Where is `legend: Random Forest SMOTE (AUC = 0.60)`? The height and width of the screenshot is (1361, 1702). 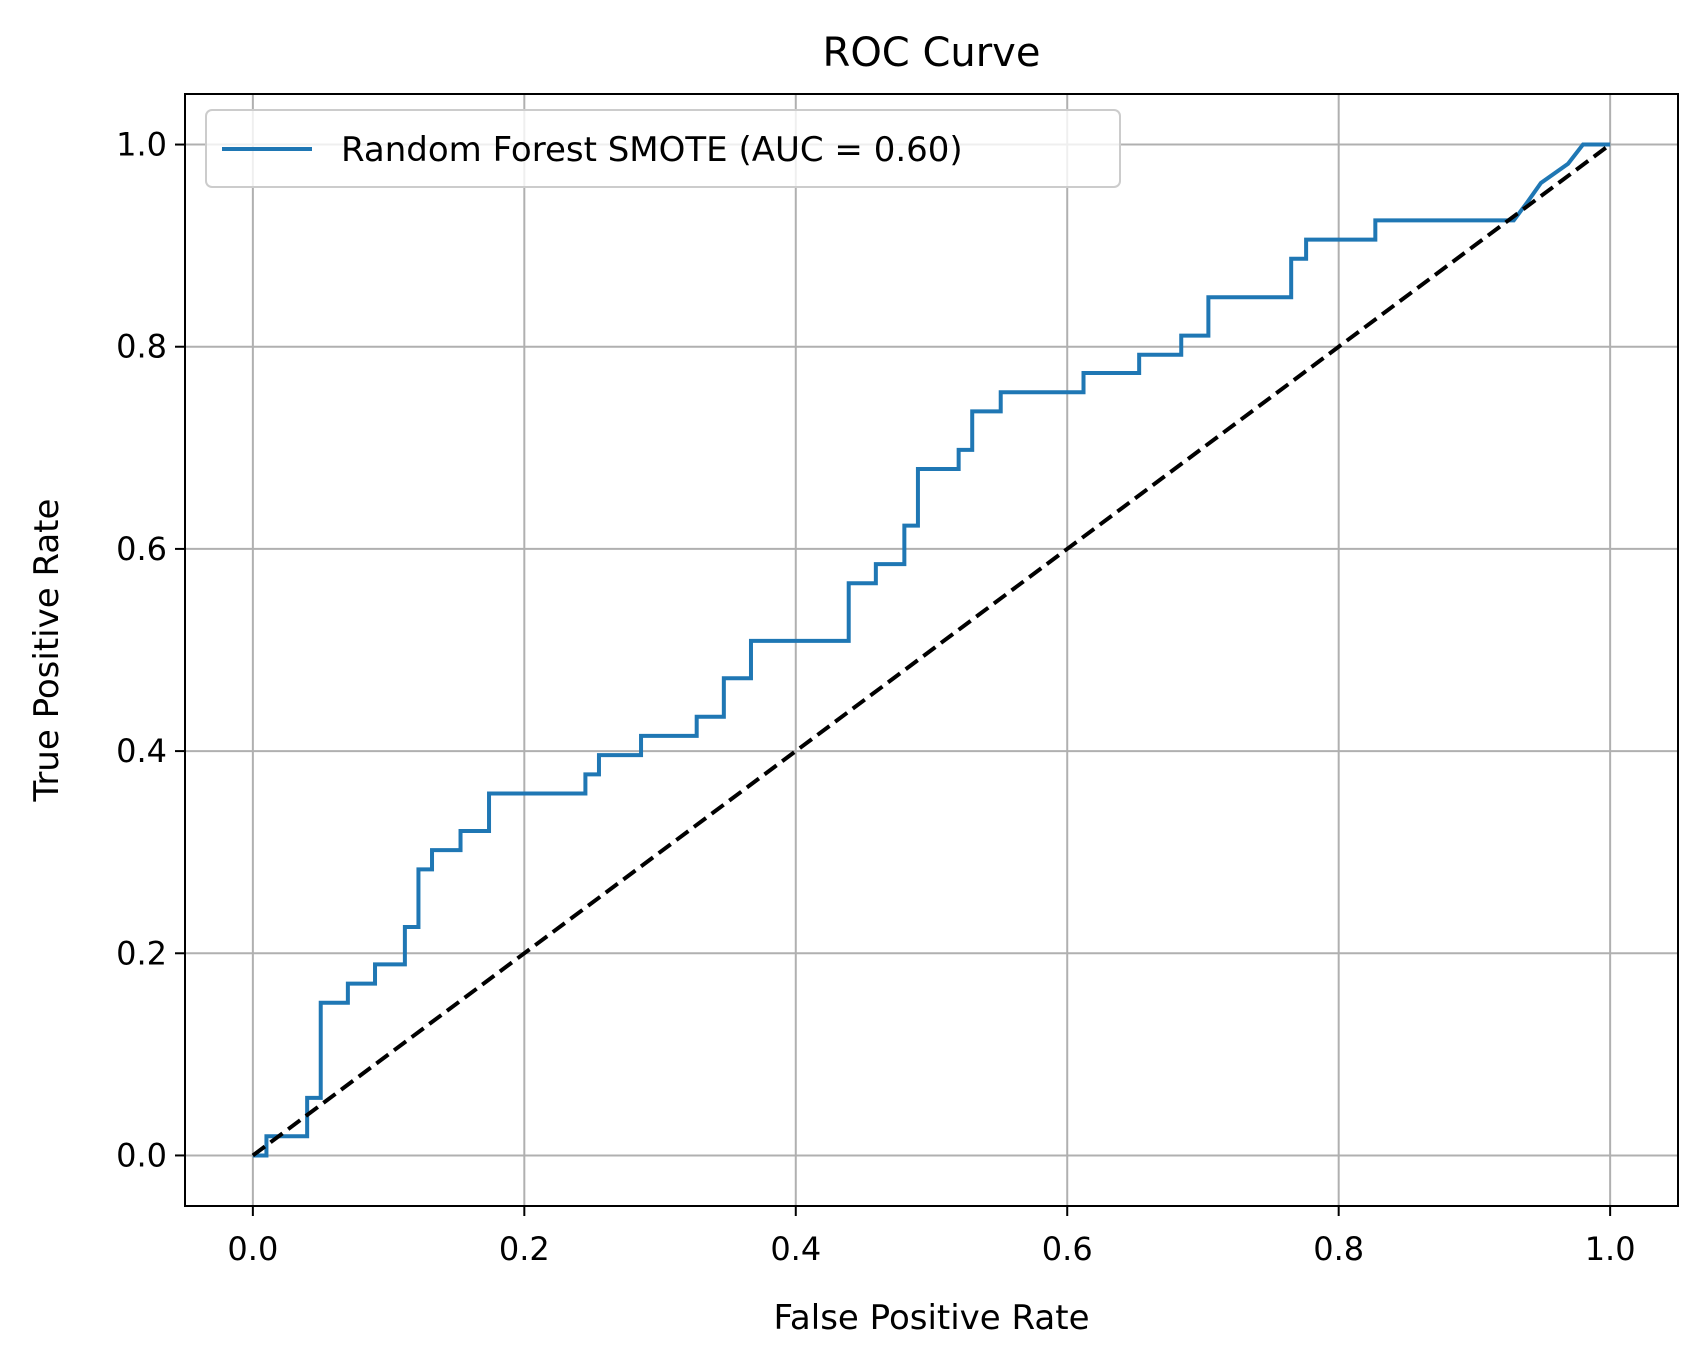 legend: Random Forest SMOTE (AUC = 0.60) is located at coordinates (663, 148).